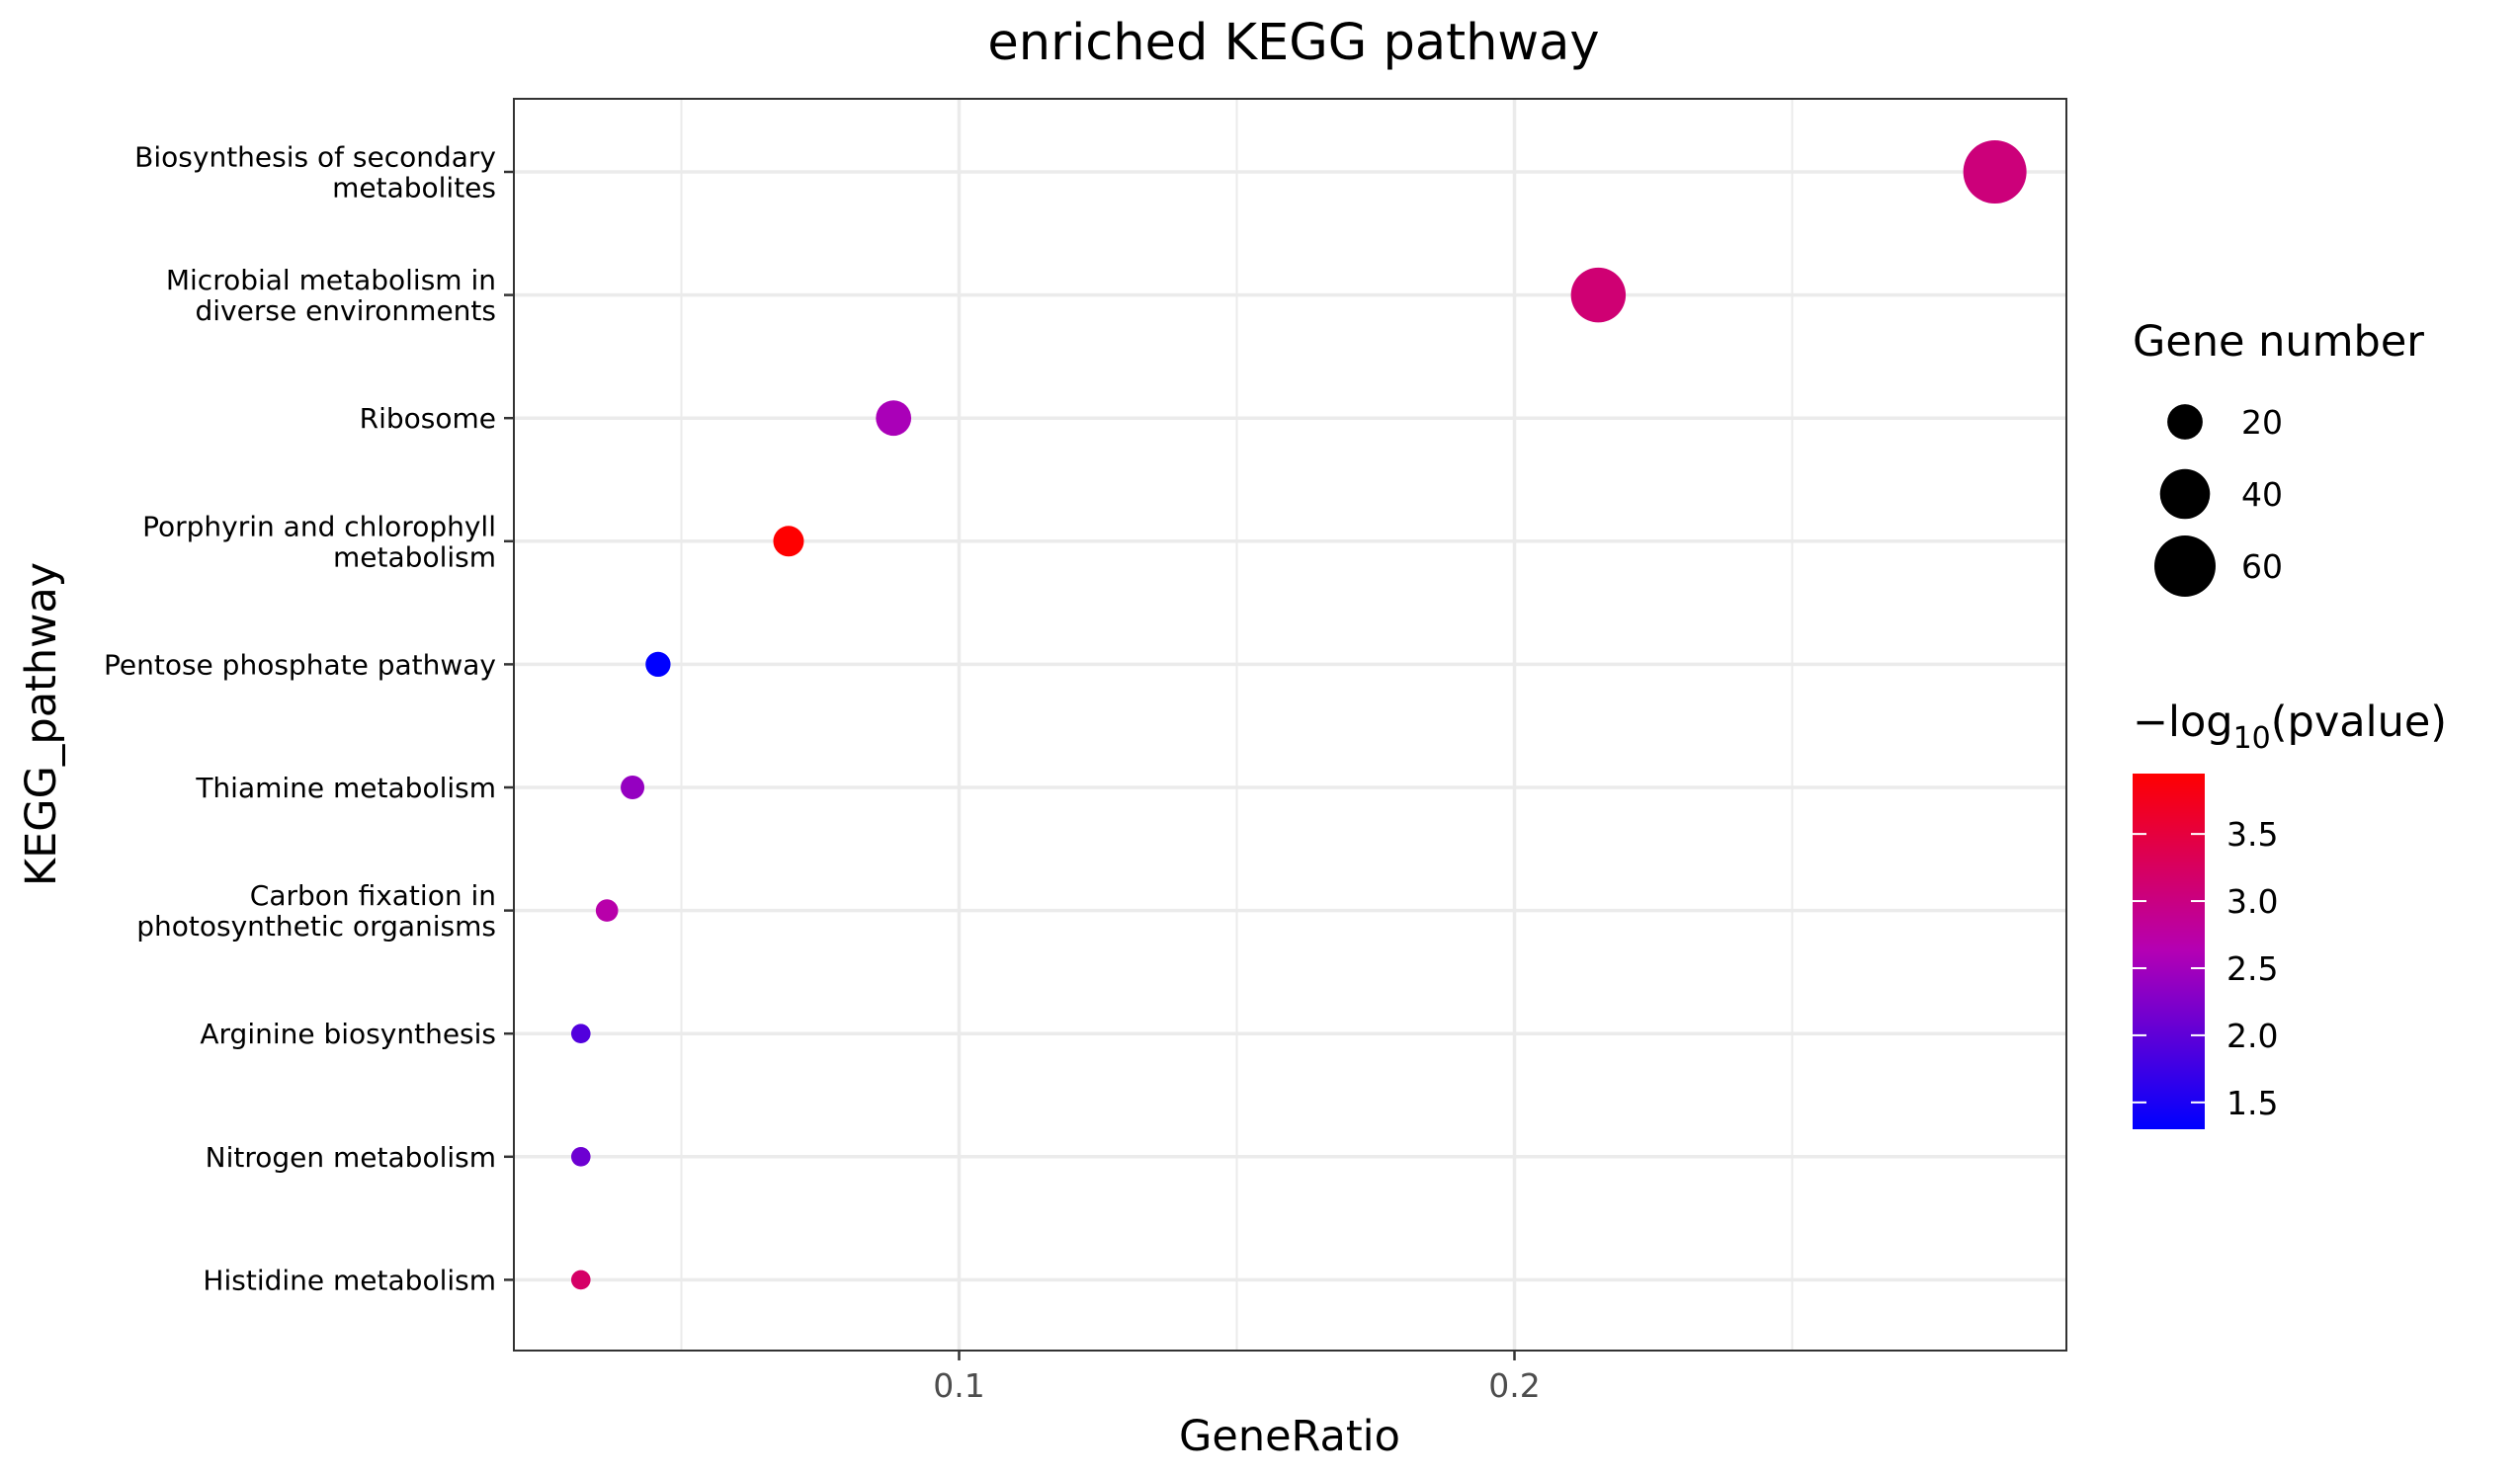 The width and height of the screenshot is (2520, 1478). What do you see at coordinates (2278, 457) in the screenshot?
I see `size-legend: Gene number 20 40 60` at bounding box center [2278, 457].